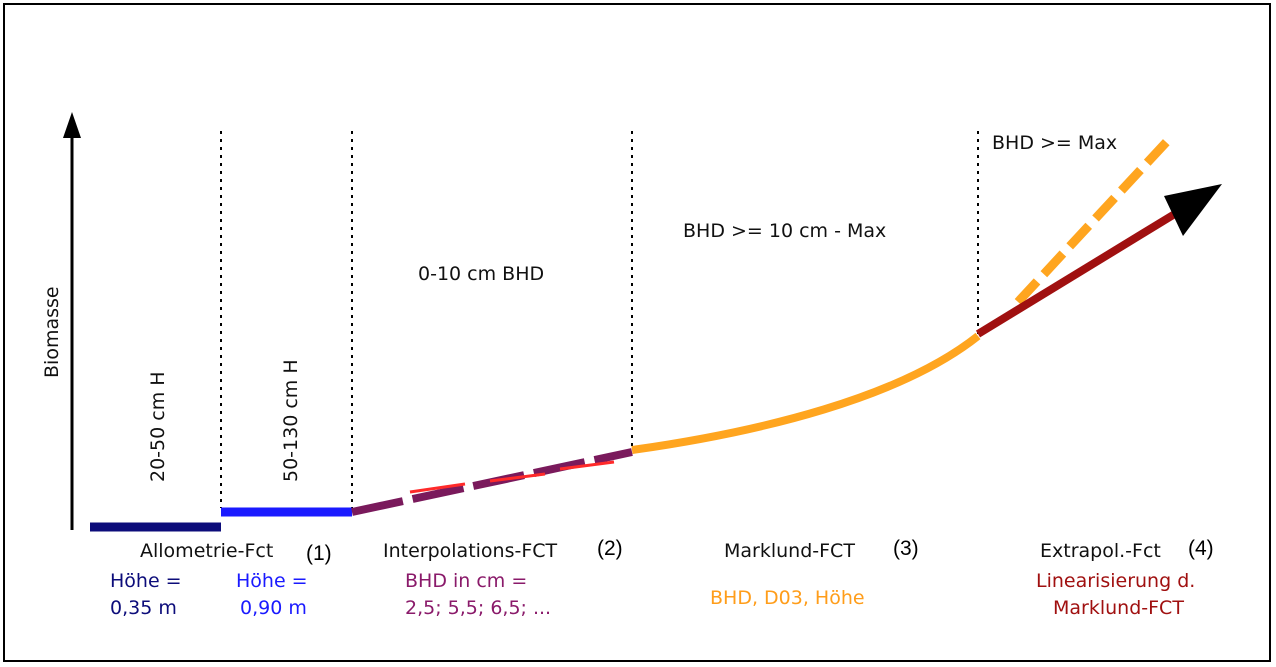  Describe the element at coordinates (784, 231) in the screenshot. I see `region-label-bhd-10-max: BHD >= 10 cm - Max` at that location.